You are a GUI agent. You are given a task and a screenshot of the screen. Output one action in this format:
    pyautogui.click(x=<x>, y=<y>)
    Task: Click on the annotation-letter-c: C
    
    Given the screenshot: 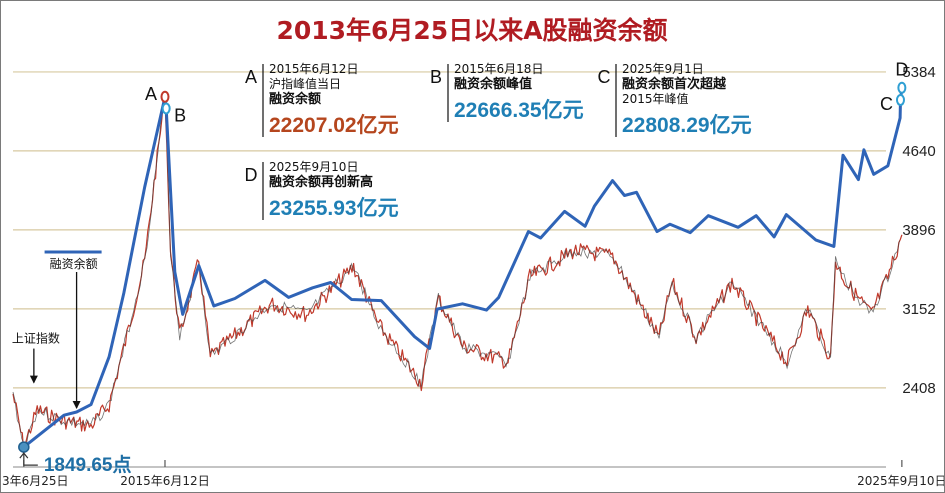 What is the action you would take?
    pyautogui.click(x=604, y=77)
    